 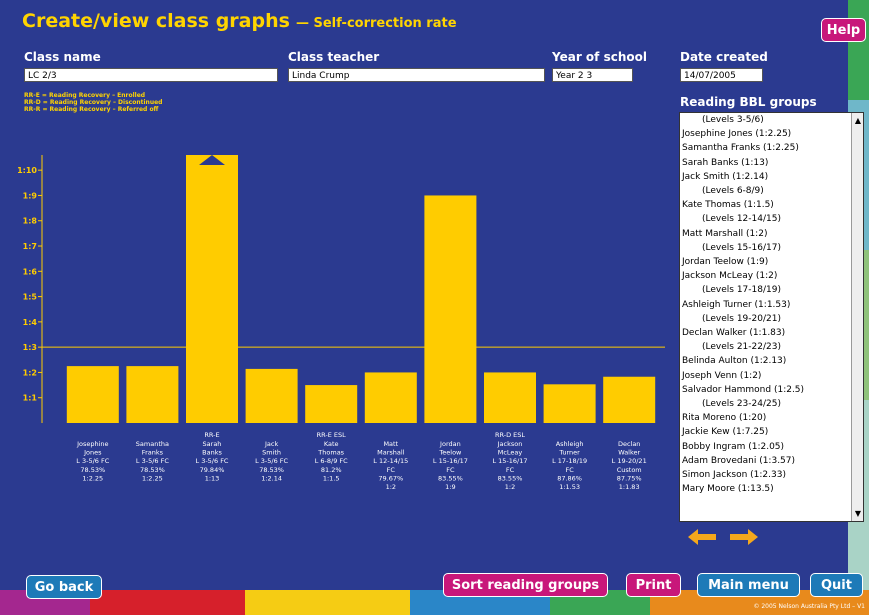 What do you see at coordinates (722, 375) in the screenshot?
I see `group-item: Joseph Venn (1:2)` at bounding box center [722, 375].